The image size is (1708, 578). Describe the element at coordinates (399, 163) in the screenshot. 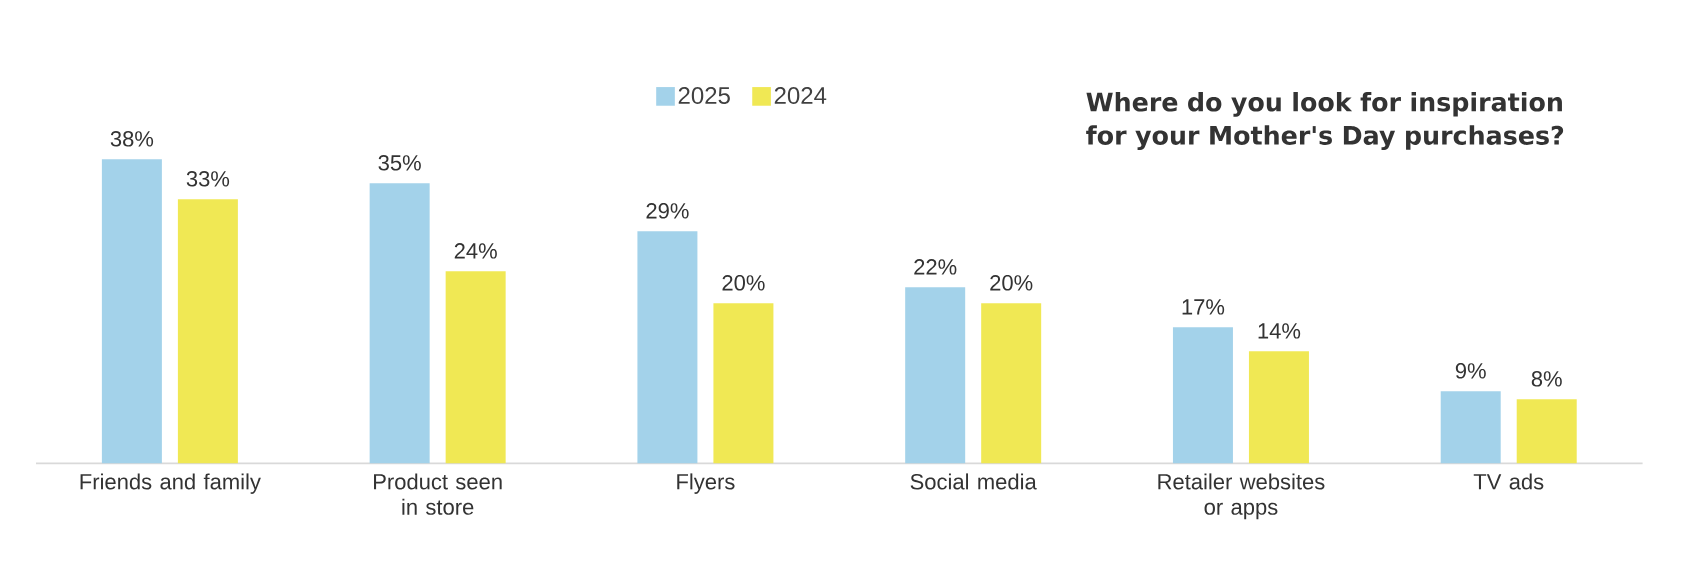

I see `data-label: 35%` at that location.